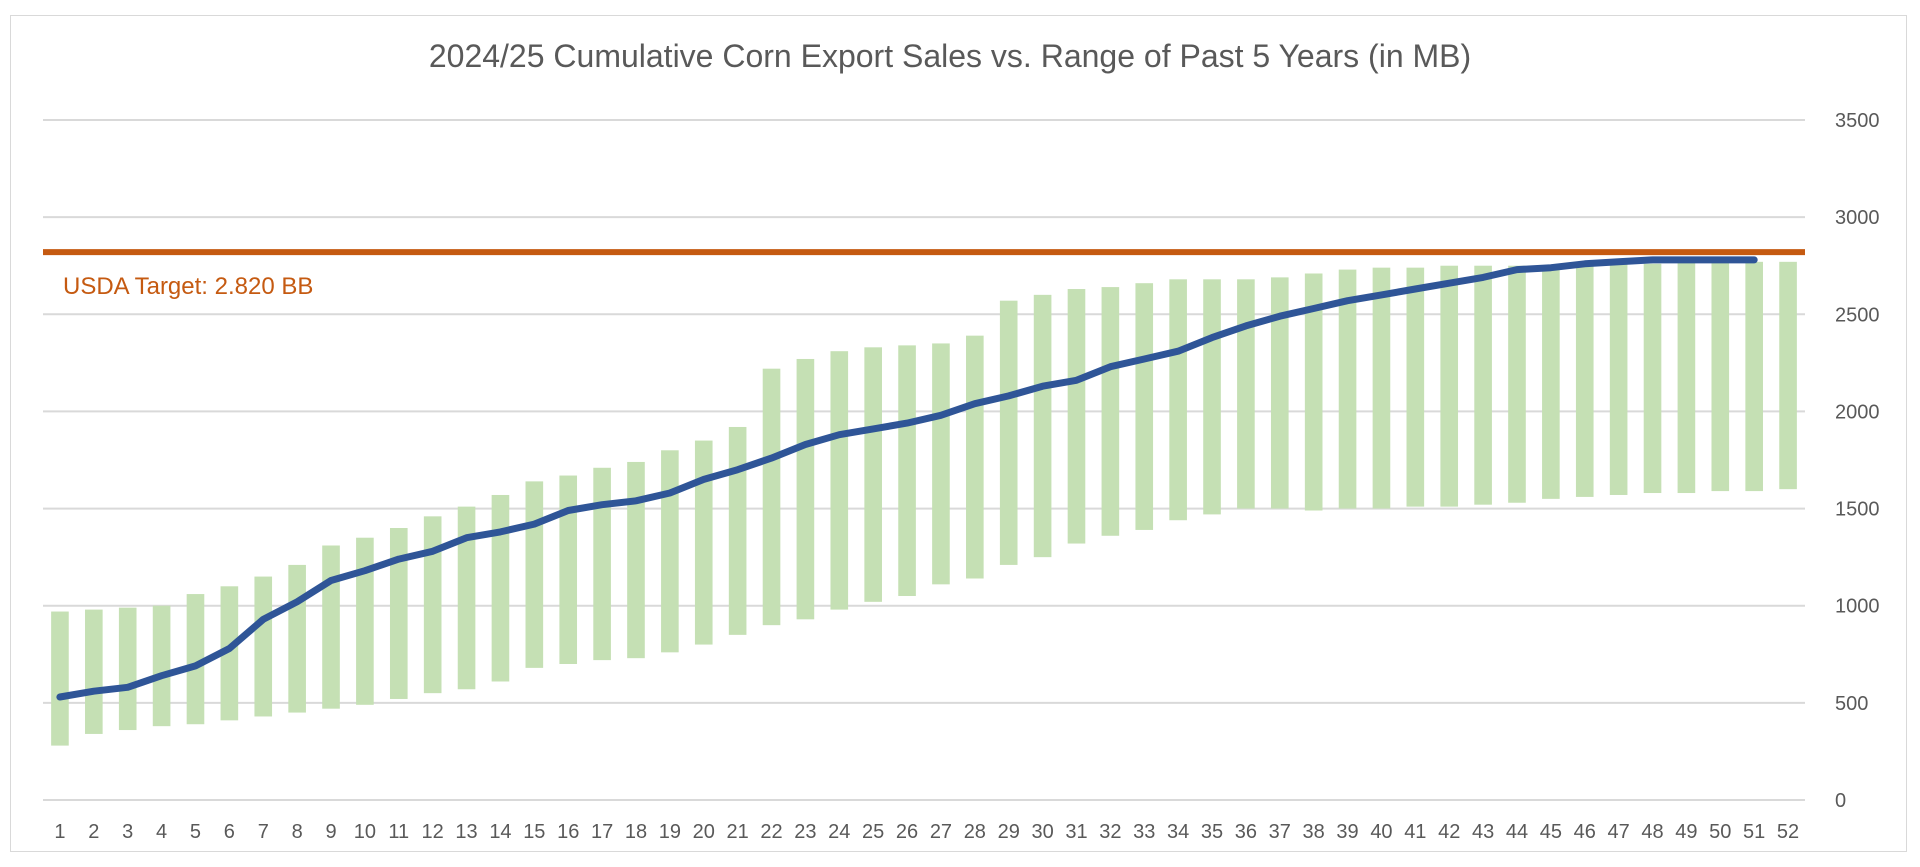 This screenshot has height=867, width=1920. I want to click on x-tick-label: 7, so click(263, 832).